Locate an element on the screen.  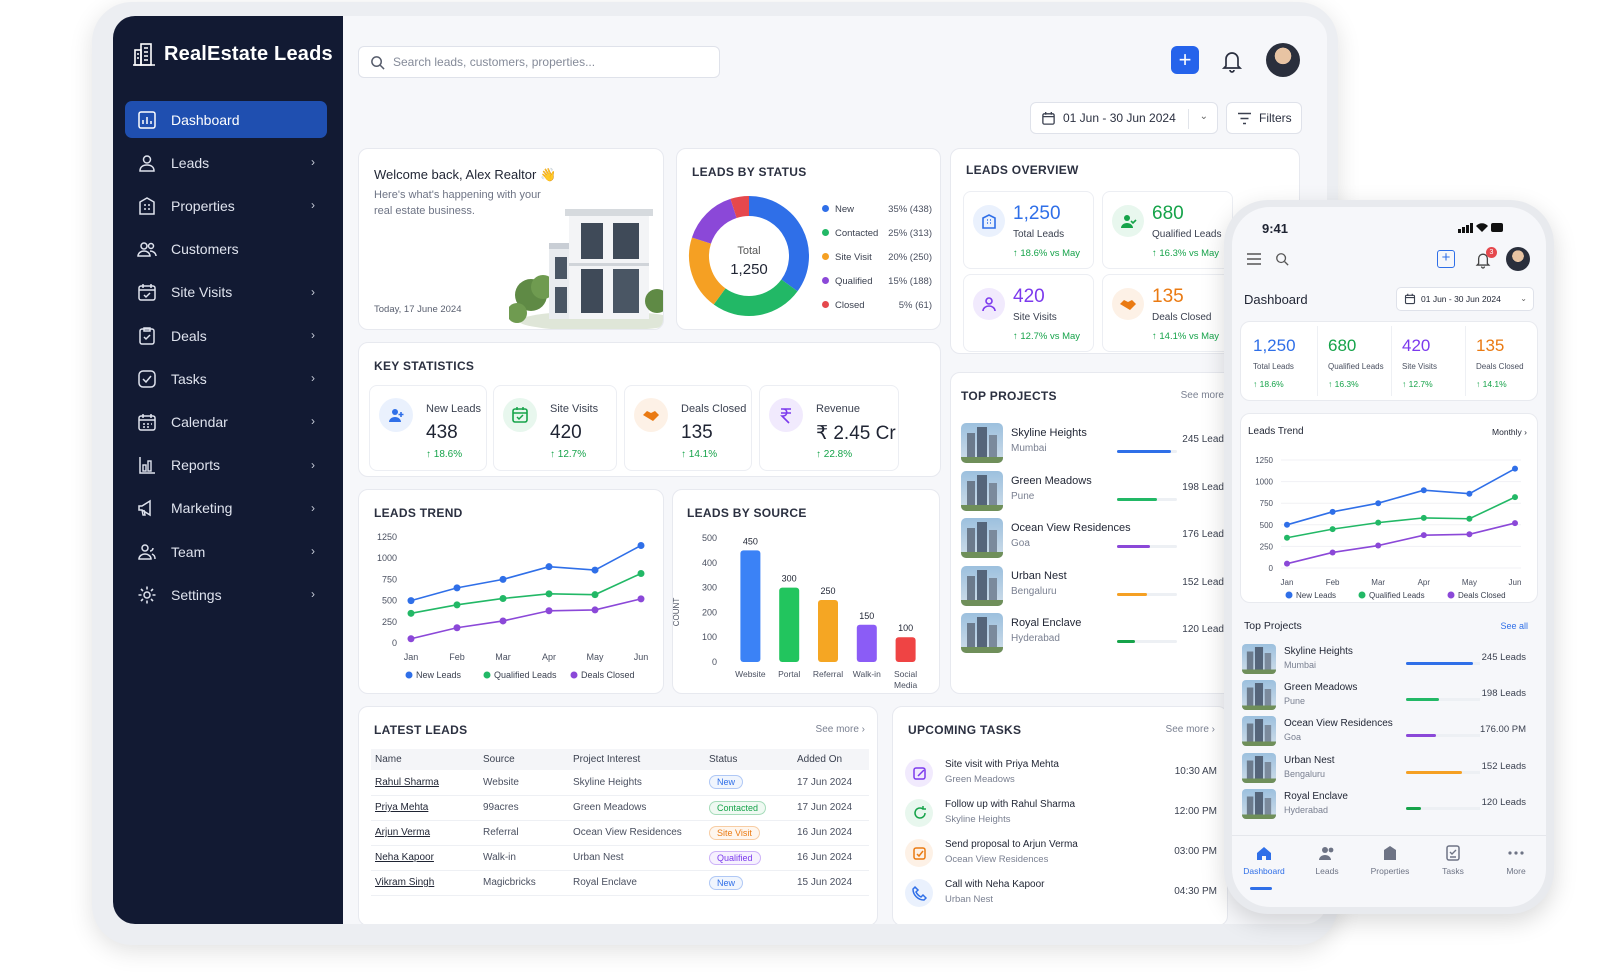
phone-trend-period: Monthly › is located at coordinates (1509, 432).